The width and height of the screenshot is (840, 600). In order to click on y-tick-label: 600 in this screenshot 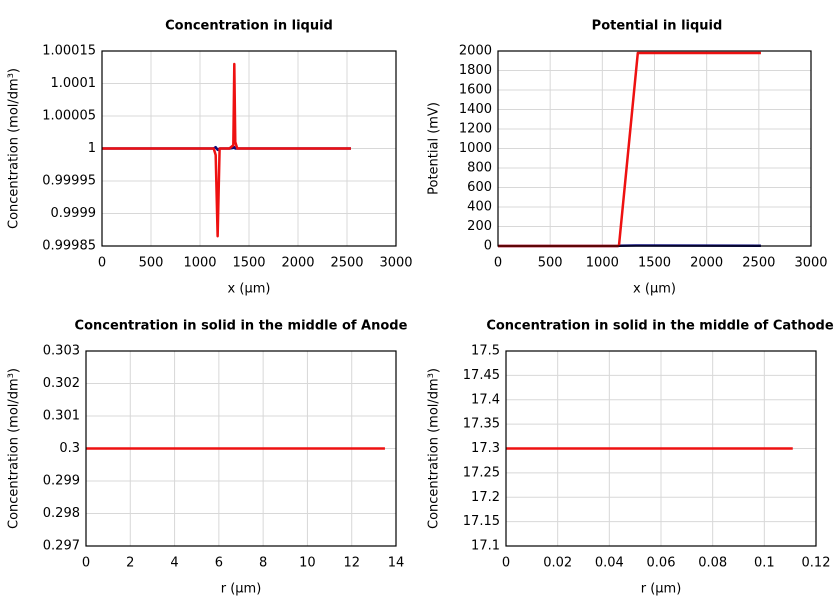, I will do `click(479, 187)`.